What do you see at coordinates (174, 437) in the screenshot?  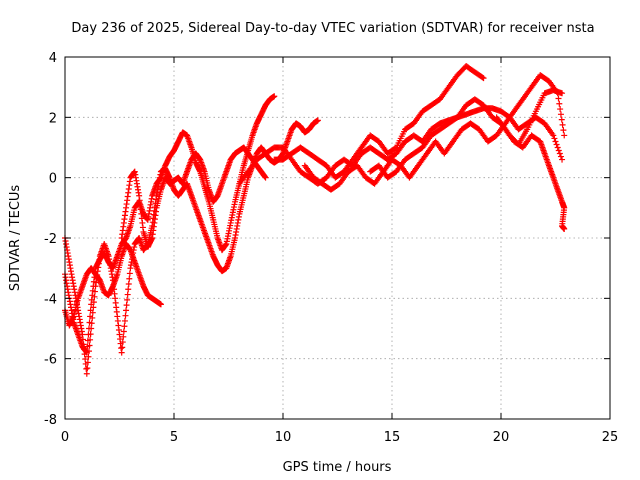 I see `x-tick-label: 5` at bounding box center [174, 437].